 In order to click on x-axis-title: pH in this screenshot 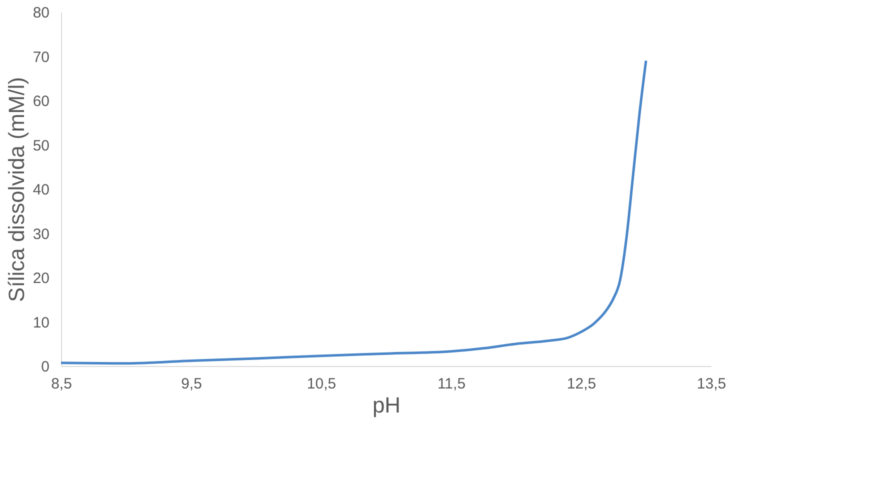, I will do `click(386, 405)`.